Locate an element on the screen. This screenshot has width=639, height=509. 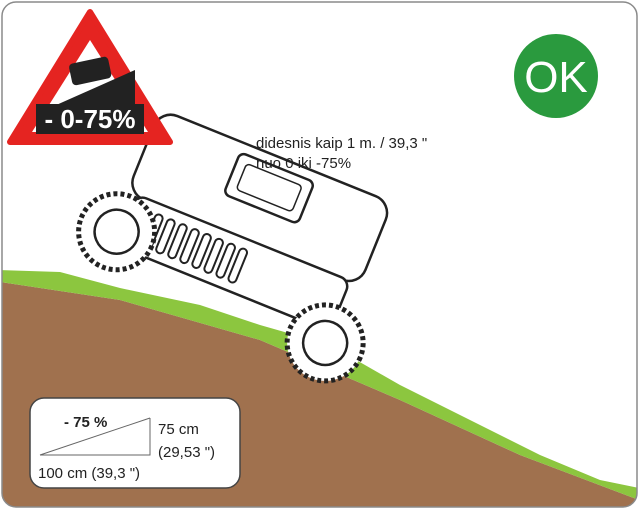
status-badge: OK is located at coordinates (556, 76).